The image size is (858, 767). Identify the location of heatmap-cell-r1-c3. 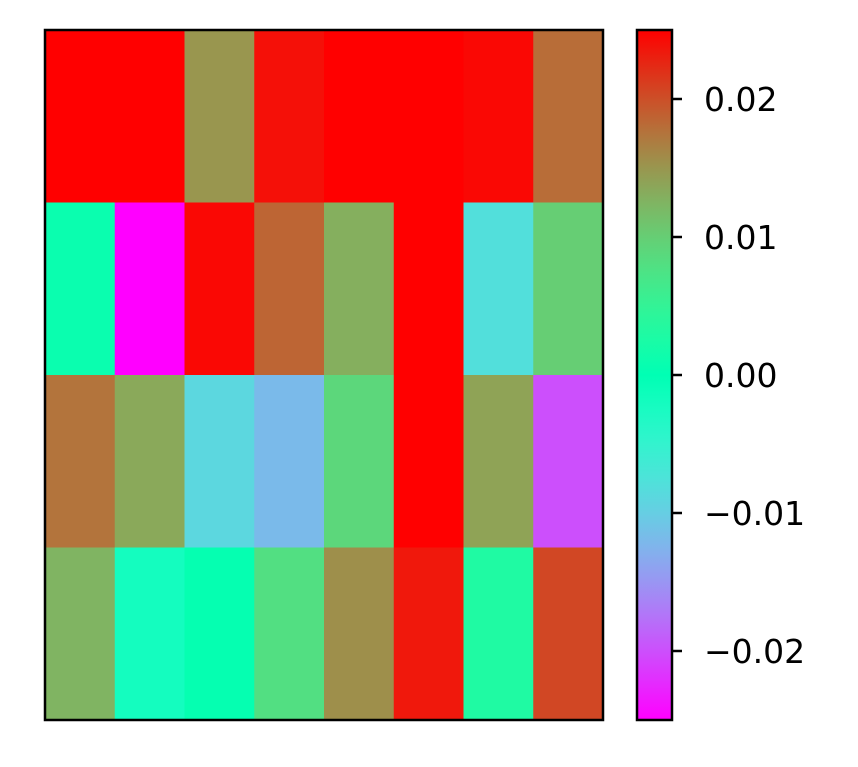
(289, 289).